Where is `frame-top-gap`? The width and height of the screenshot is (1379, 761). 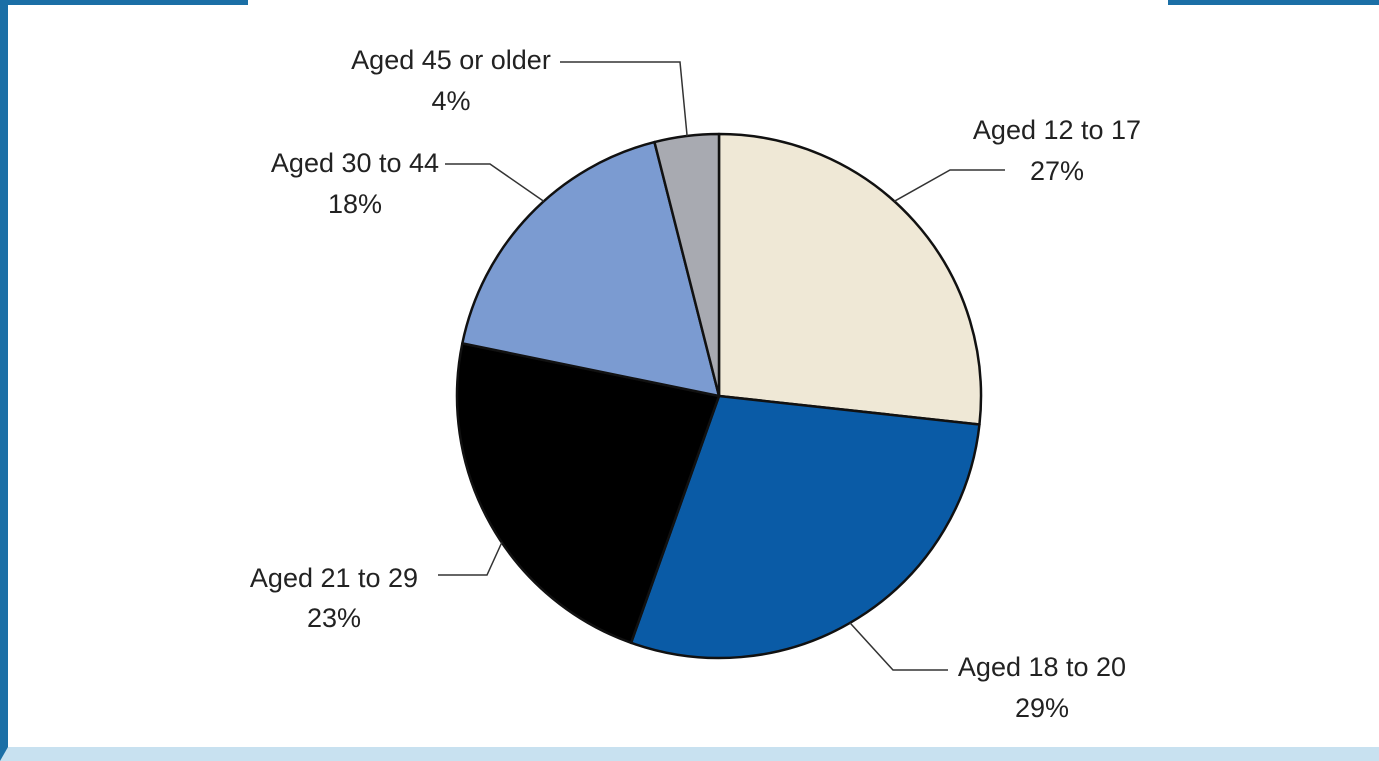 frame-top-gap is located at coordinates (708, 2).